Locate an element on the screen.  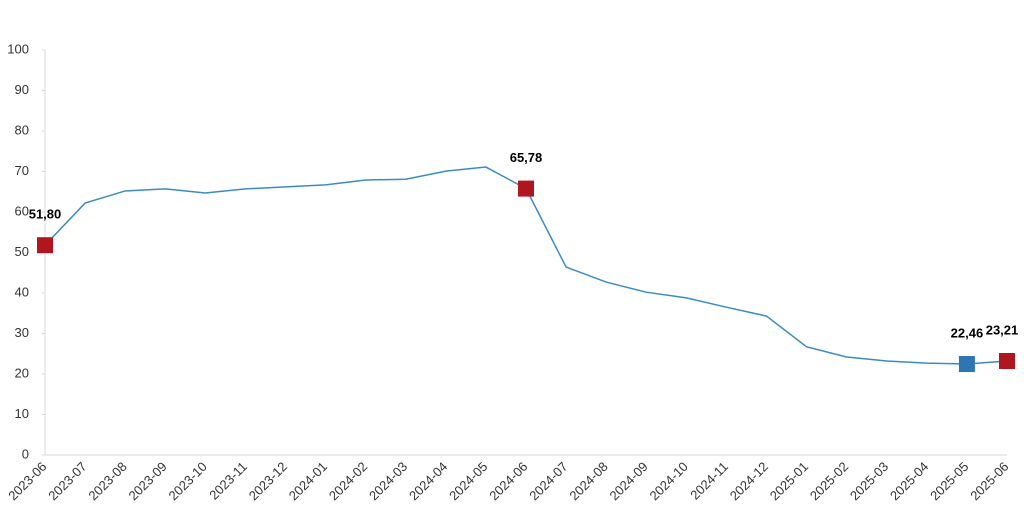
x-tick-label: 2024-07 is located at coordinates (548, 481).